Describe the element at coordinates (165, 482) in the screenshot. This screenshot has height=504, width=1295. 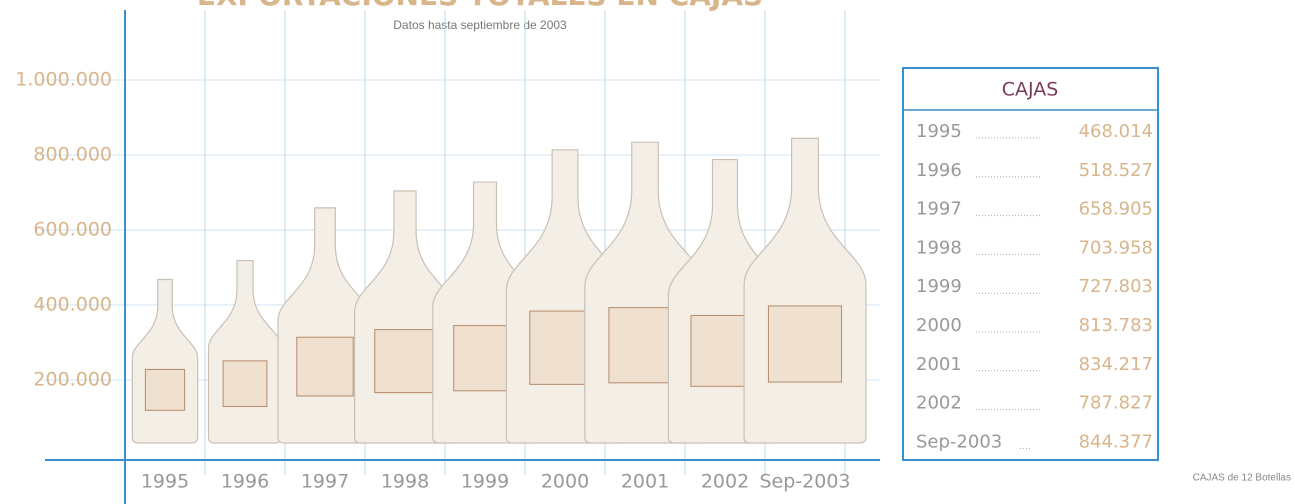
I see `x-tick-label: 1995` at that location.